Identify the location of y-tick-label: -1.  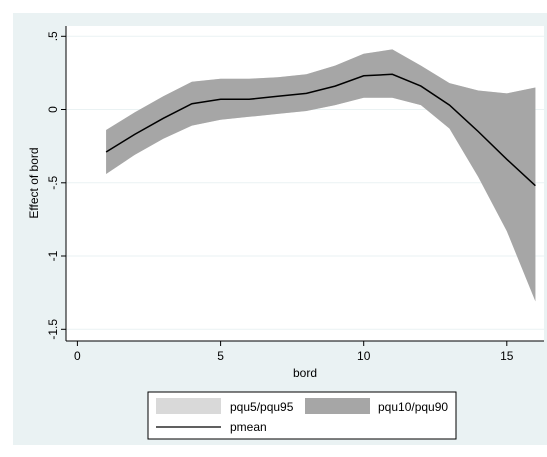
(53, 255).